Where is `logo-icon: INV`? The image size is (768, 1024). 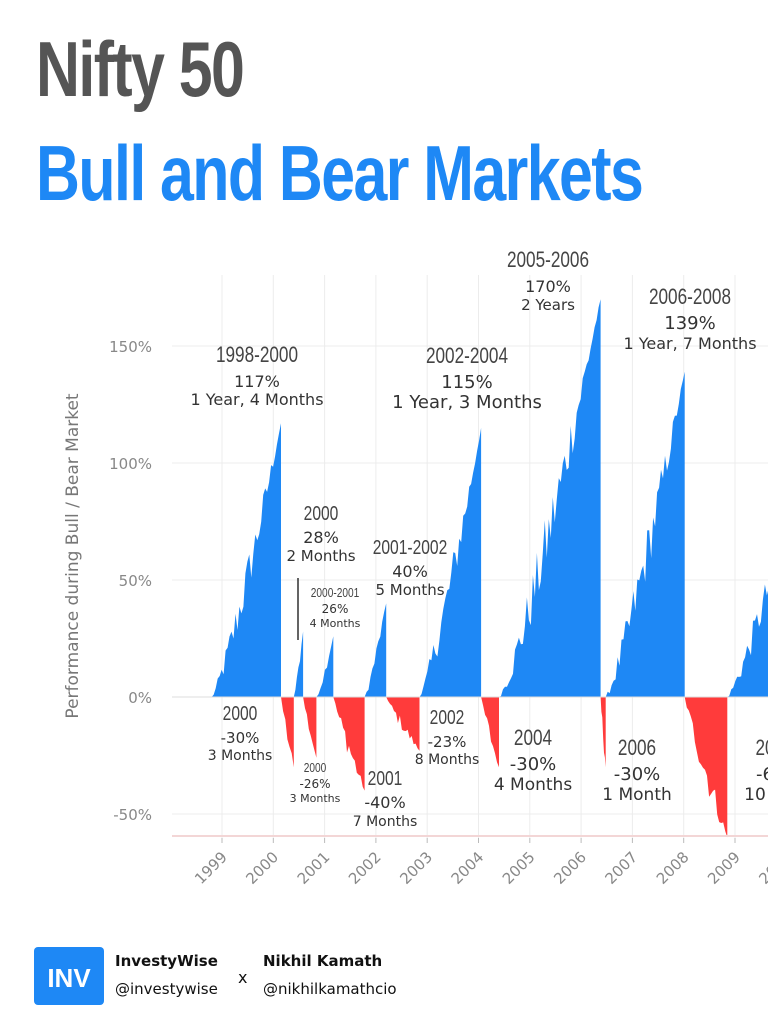
logo-icon: INV is located at coordinates (69, 978).